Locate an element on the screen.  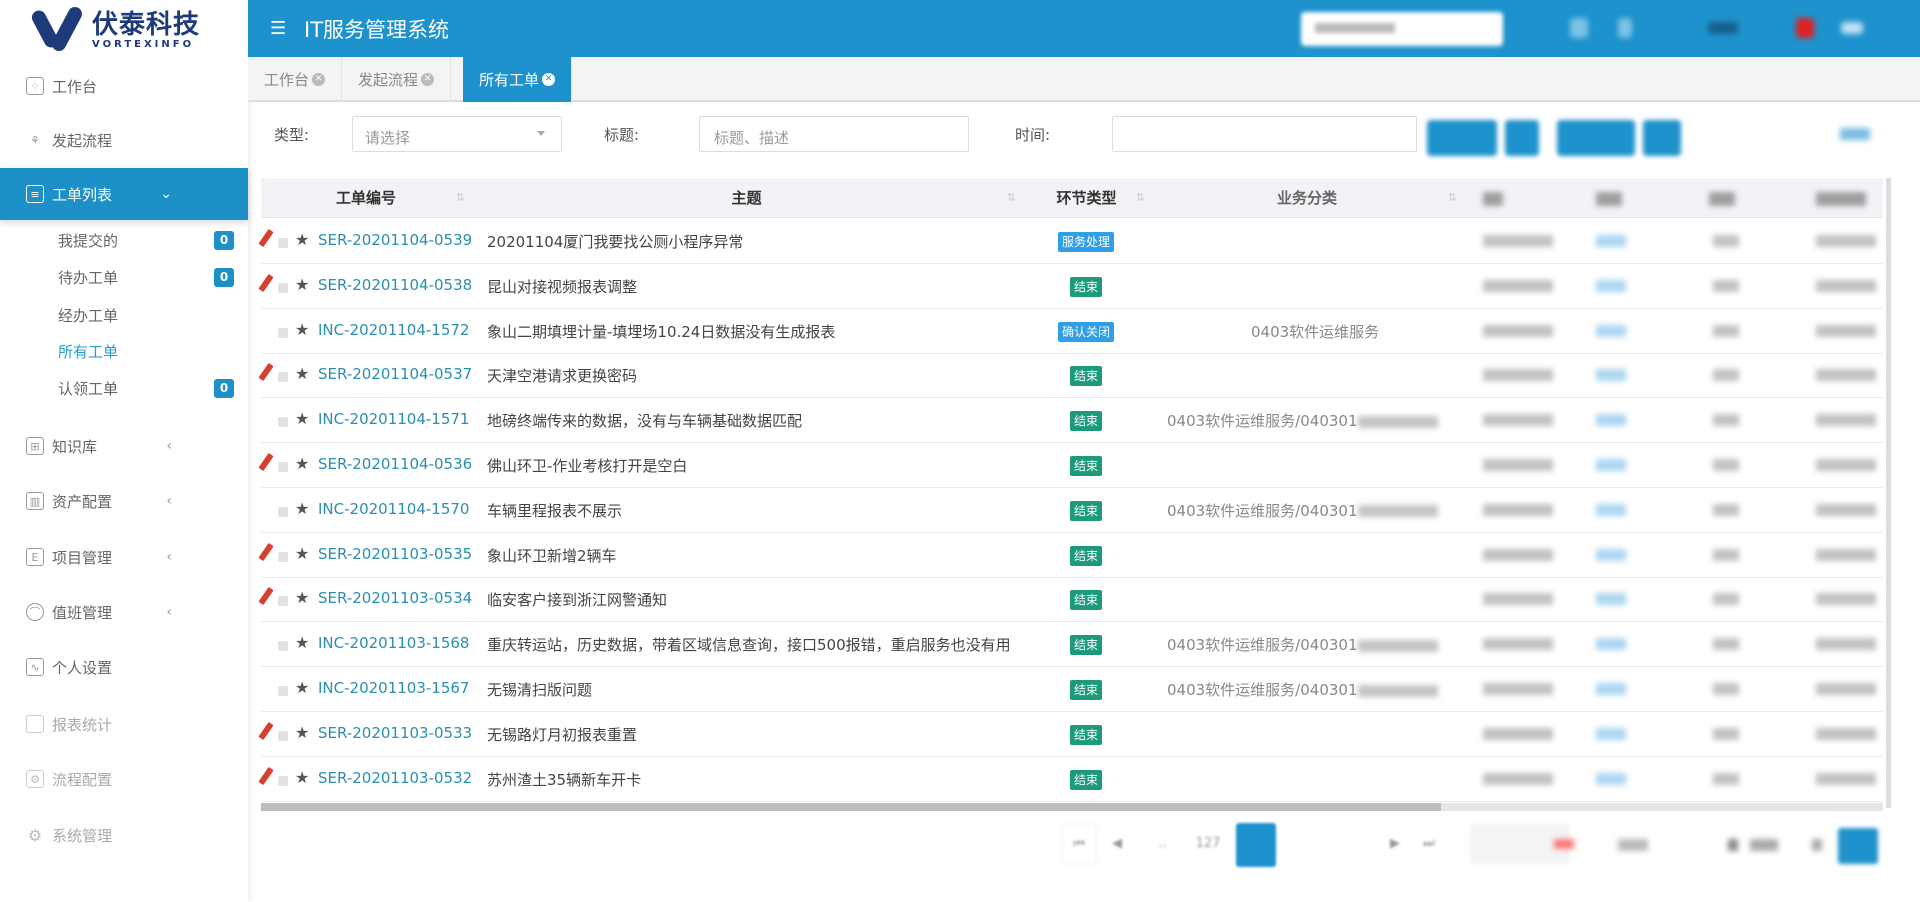
ticket-id-link: SER-20201103-0532 is located at coordinates (395, 777).